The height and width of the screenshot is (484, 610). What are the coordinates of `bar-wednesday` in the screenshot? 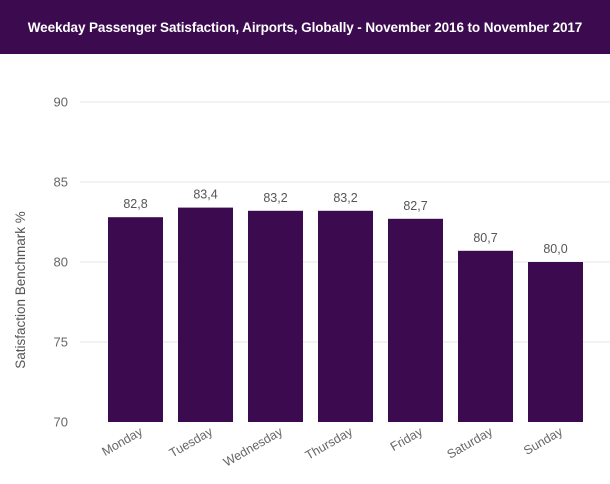 It's located at (275, 316).